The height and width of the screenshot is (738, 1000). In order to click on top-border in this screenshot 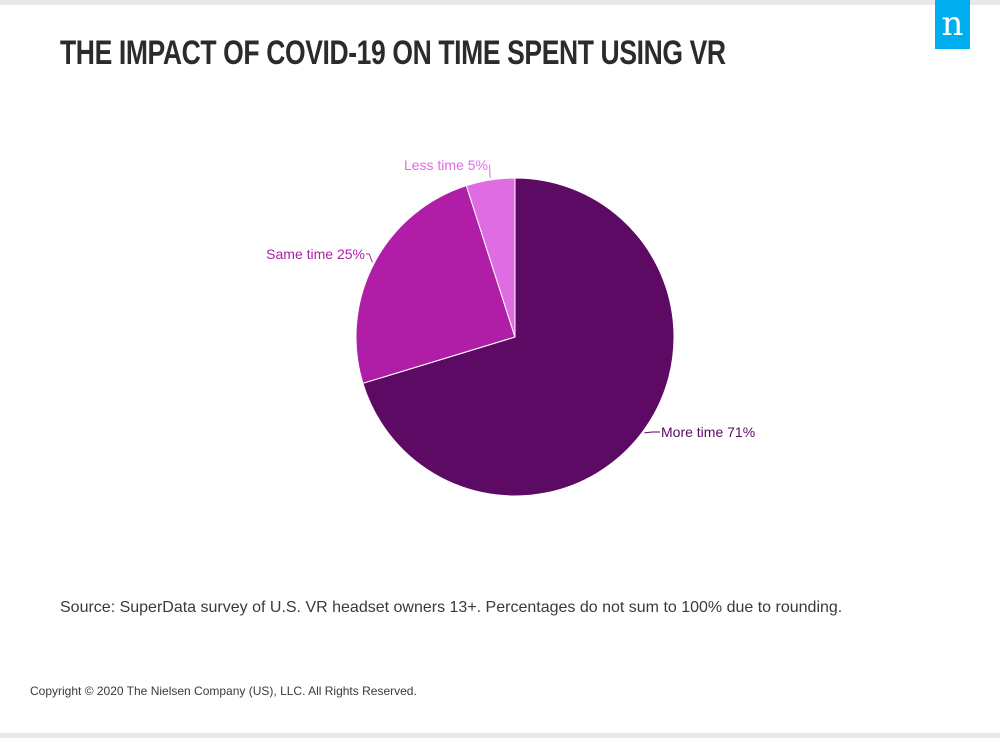, I will do `click(500, 2)`.